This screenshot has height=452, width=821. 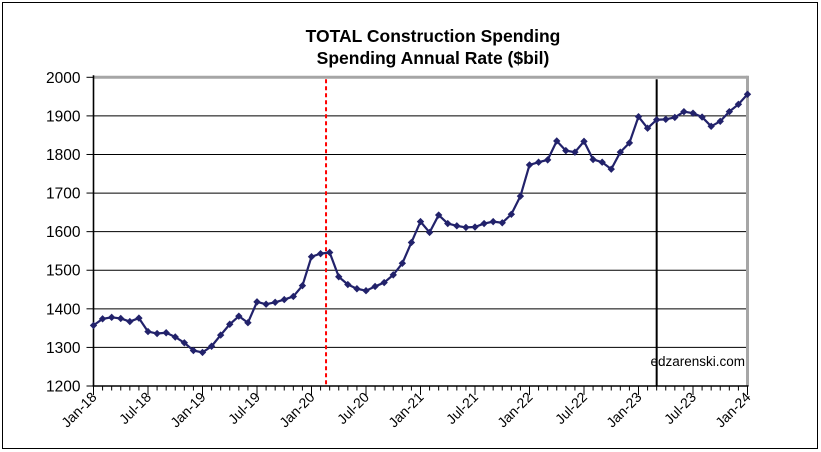 I want to click on y-tick-label: 1700, so click(x=63, y=194).